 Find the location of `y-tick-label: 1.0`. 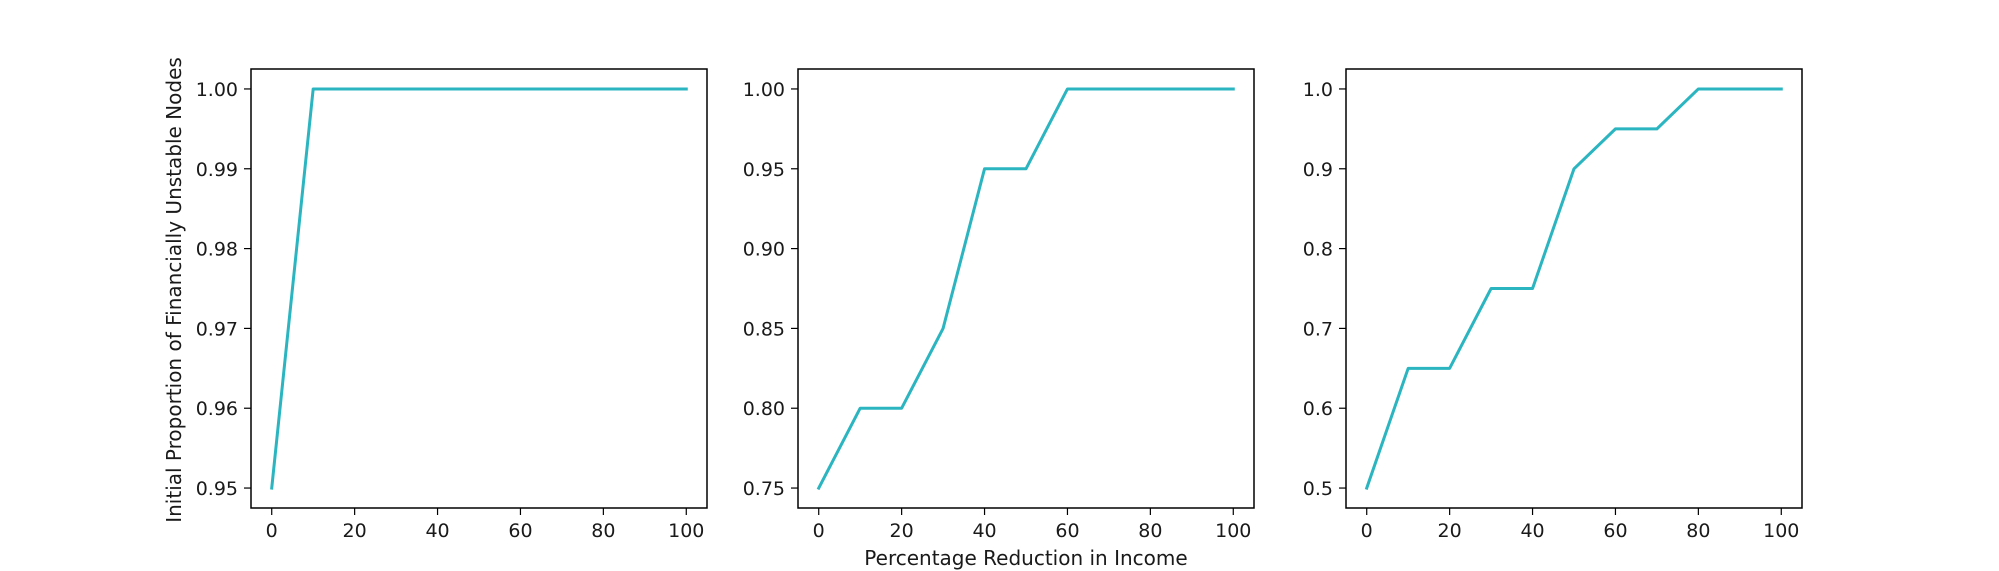

y-tick-label: 1.0 is located at coordinates (1318, 90).